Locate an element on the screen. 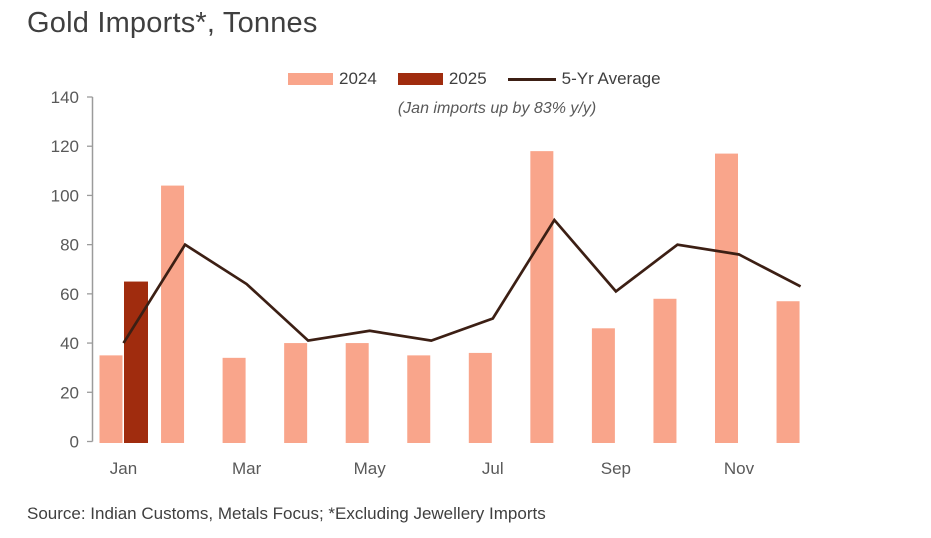 The height and width of the screenshot is (538, 931). legend-item-2024: 2024 is located at coordinates (332, 79).